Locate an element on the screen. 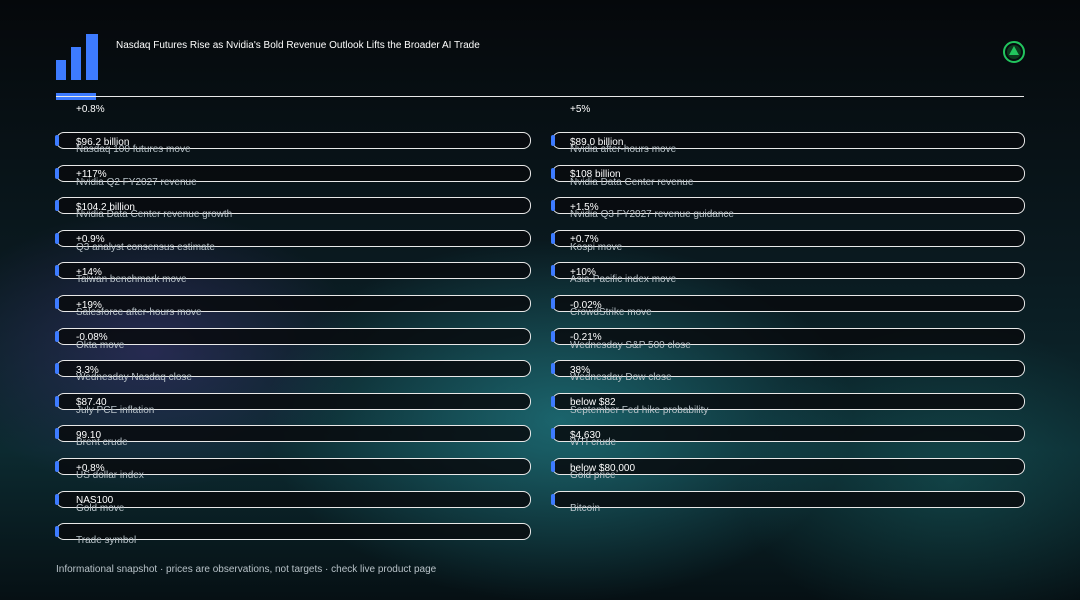  item-value: +19% is located at coordinates (89, 305).